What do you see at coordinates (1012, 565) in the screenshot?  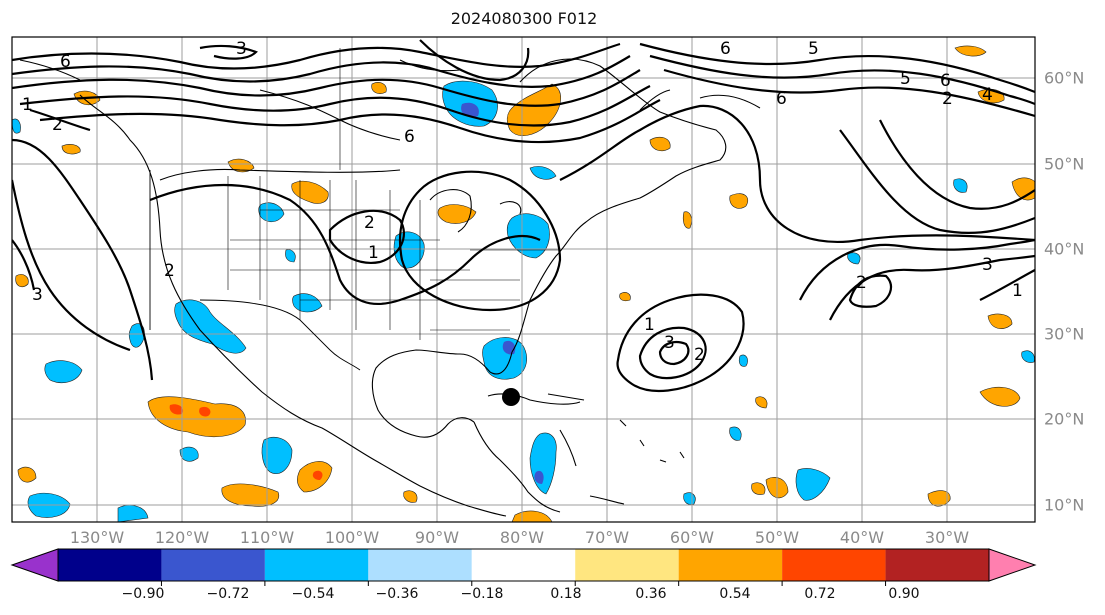 I see `colorbar-extend-high` at bounding box center [1012, 565].